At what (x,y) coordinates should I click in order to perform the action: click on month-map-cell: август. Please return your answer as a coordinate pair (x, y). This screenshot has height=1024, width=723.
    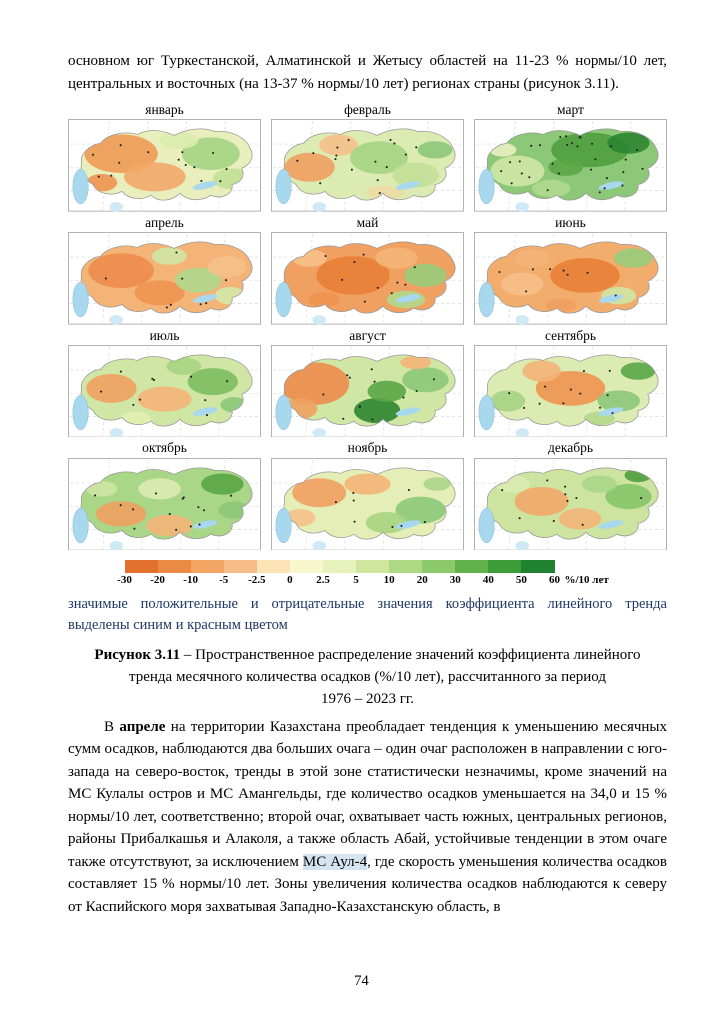
    Looking at the image, I should click on (367, 383).